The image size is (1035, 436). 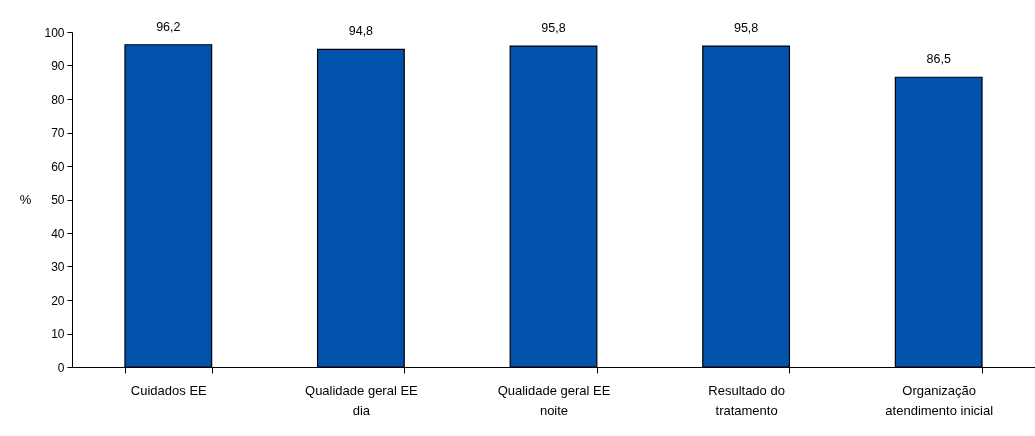 I want to click on y-tick-label: 30, so click(x=58, y=267).